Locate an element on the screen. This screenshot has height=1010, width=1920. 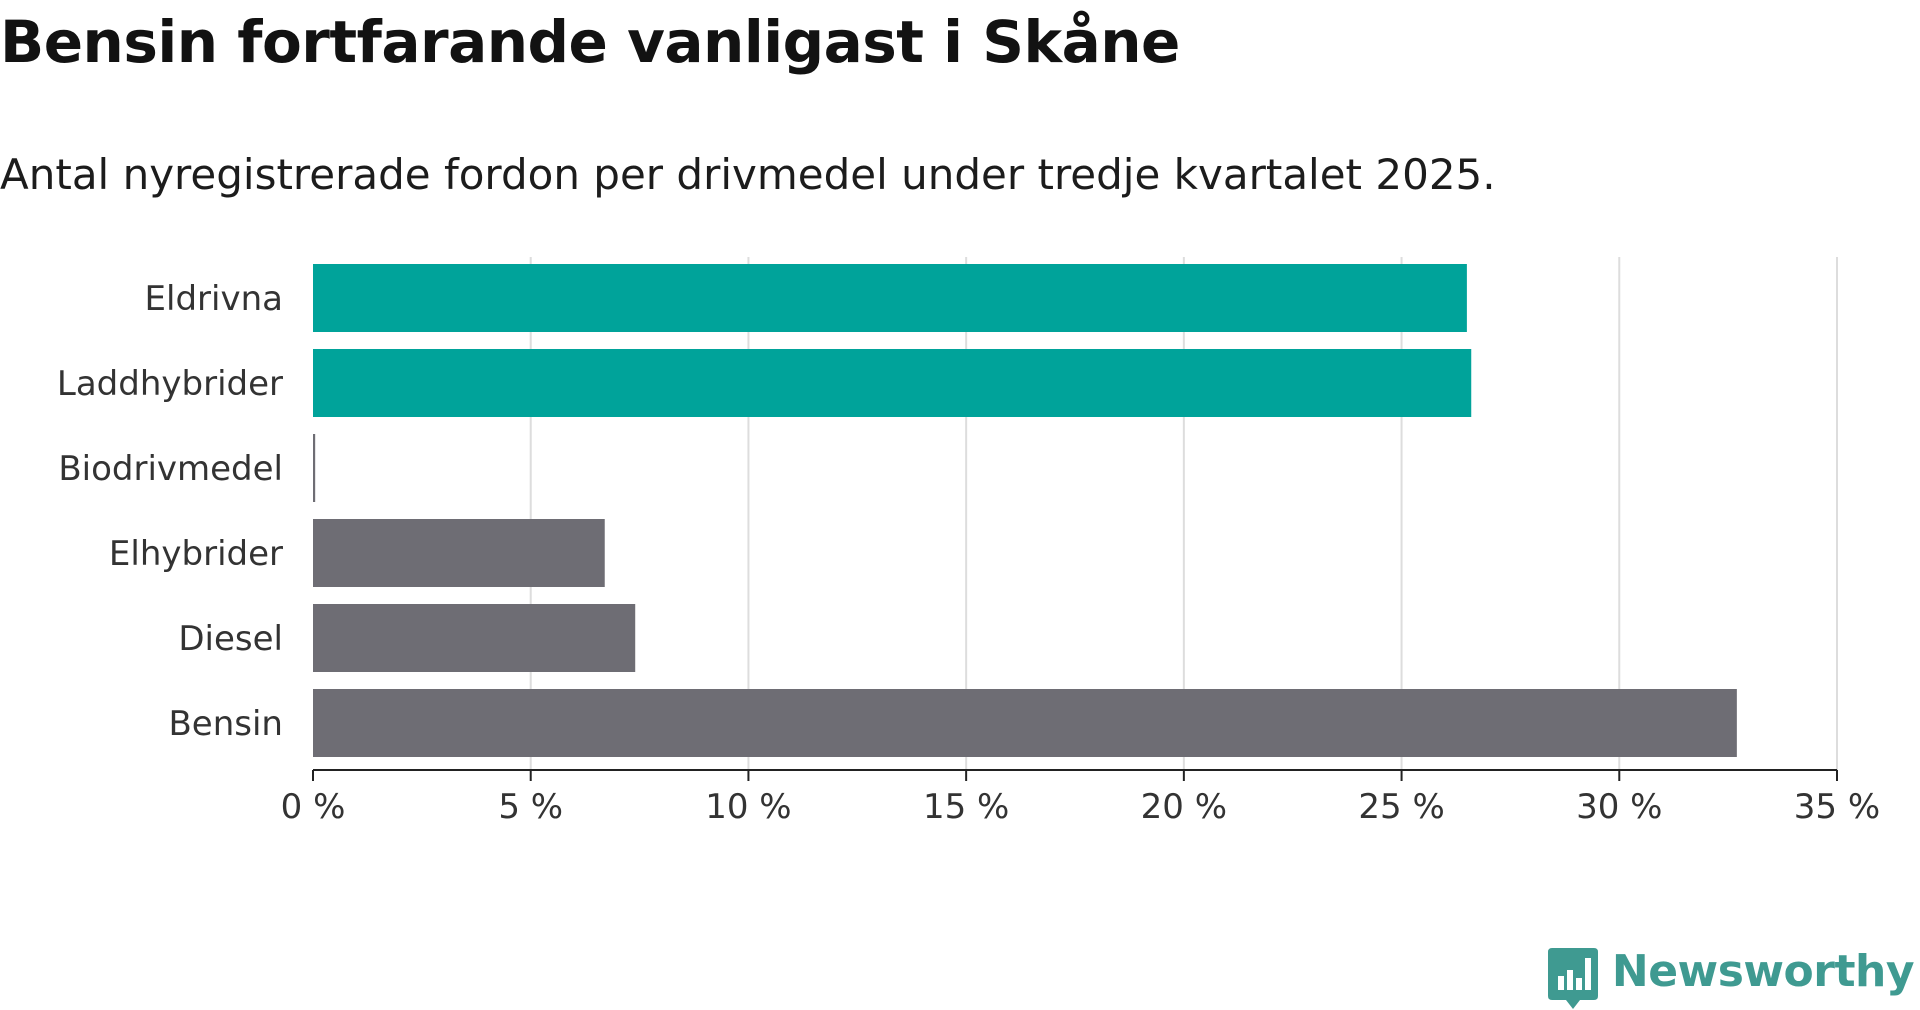
x-tick-label: 30 % is located at coordinates (1619, 807).